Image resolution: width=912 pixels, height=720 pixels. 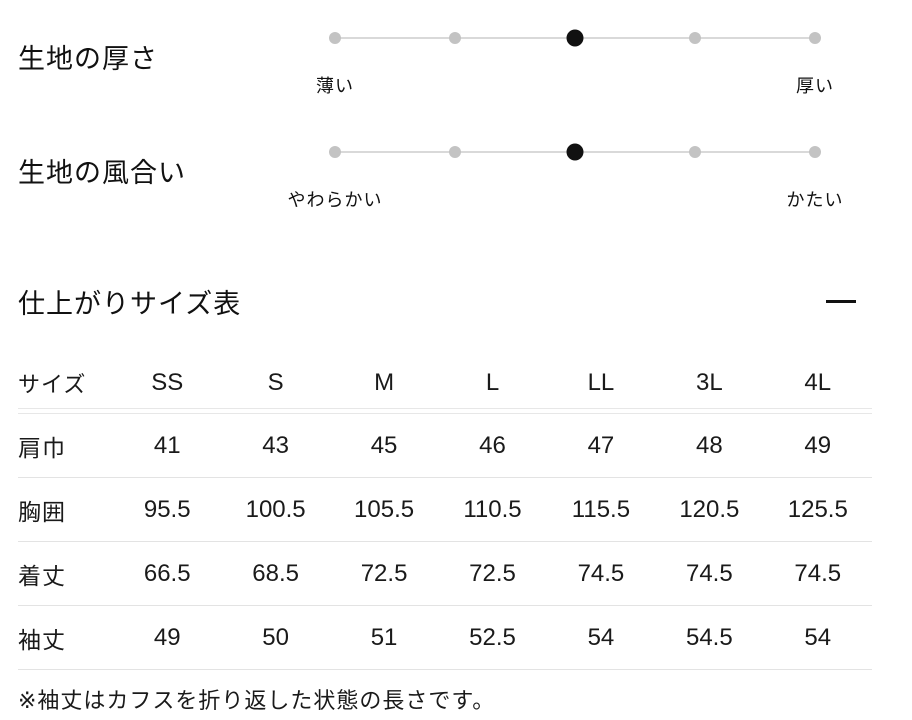 What do you see at coordinates (167, 382) in the screenshot?
I see `column-header: SS` at bounding box center [167, 382].